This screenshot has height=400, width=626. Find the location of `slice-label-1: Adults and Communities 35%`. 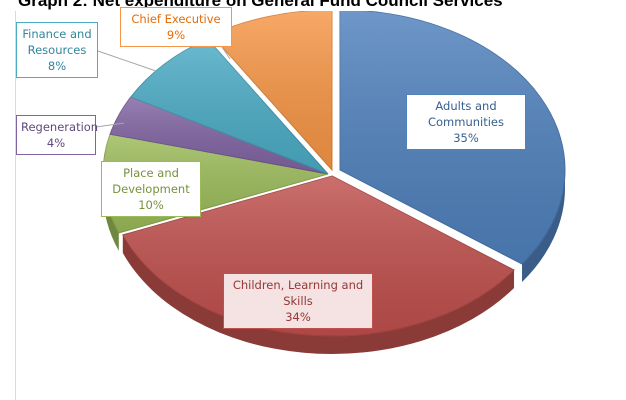

slice-label-1: Adults and Communities 35% is located at coordinates (466, 122).